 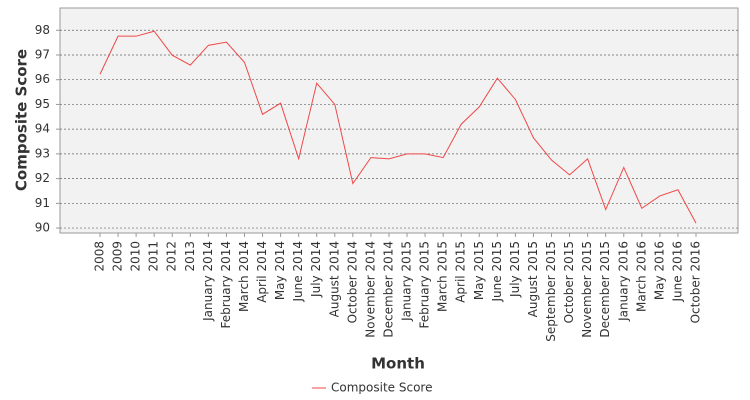 I want to click on x-tick-label: September 2015, so click(x=551, y=291).